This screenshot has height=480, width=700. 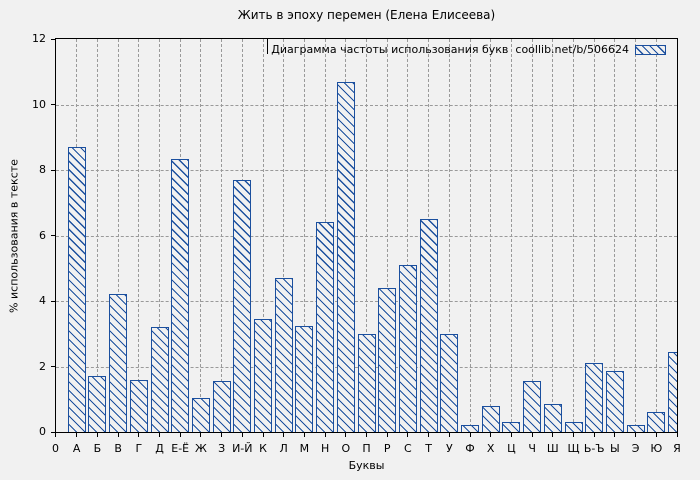 What do you see at coordinates (366, 15) in the screenshot?
I see `chart-title: Жить в эпоху перемен (Елена Елисеева)` at bounding box center [366, 15].